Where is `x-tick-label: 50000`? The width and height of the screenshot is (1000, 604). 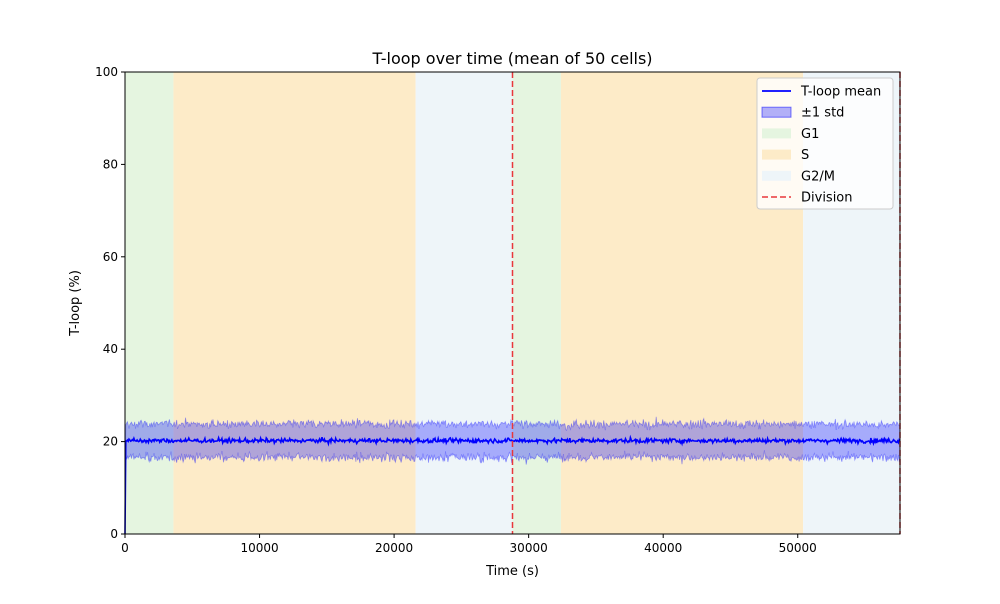
x-tick-label: 50000 is located at coordinates (798, 548).